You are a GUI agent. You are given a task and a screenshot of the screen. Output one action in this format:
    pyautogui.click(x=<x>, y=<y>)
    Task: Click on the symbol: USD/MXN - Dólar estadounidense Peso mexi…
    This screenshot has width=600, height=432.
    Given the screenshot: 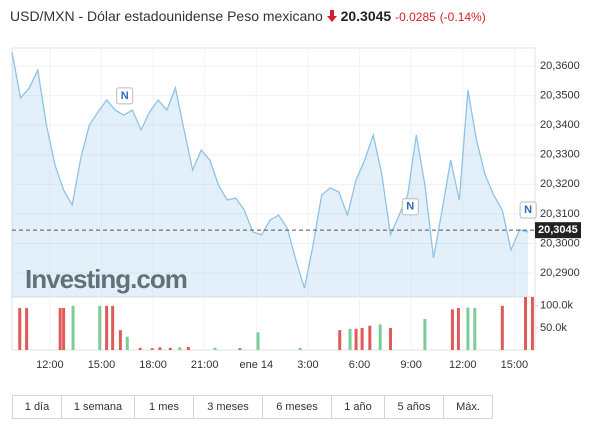 What is the action you would take?
    pyautogui.click(x=166, y=16)
    